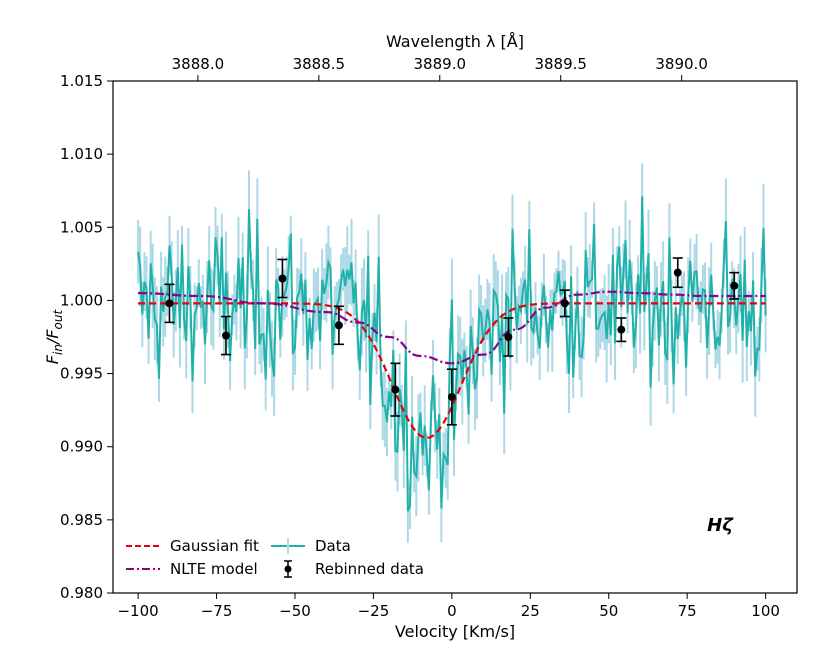  What do you see at coordinates (333, 546) in the screenshot?
I see `legend-data-label: Data` at bounding box center [333, 546].